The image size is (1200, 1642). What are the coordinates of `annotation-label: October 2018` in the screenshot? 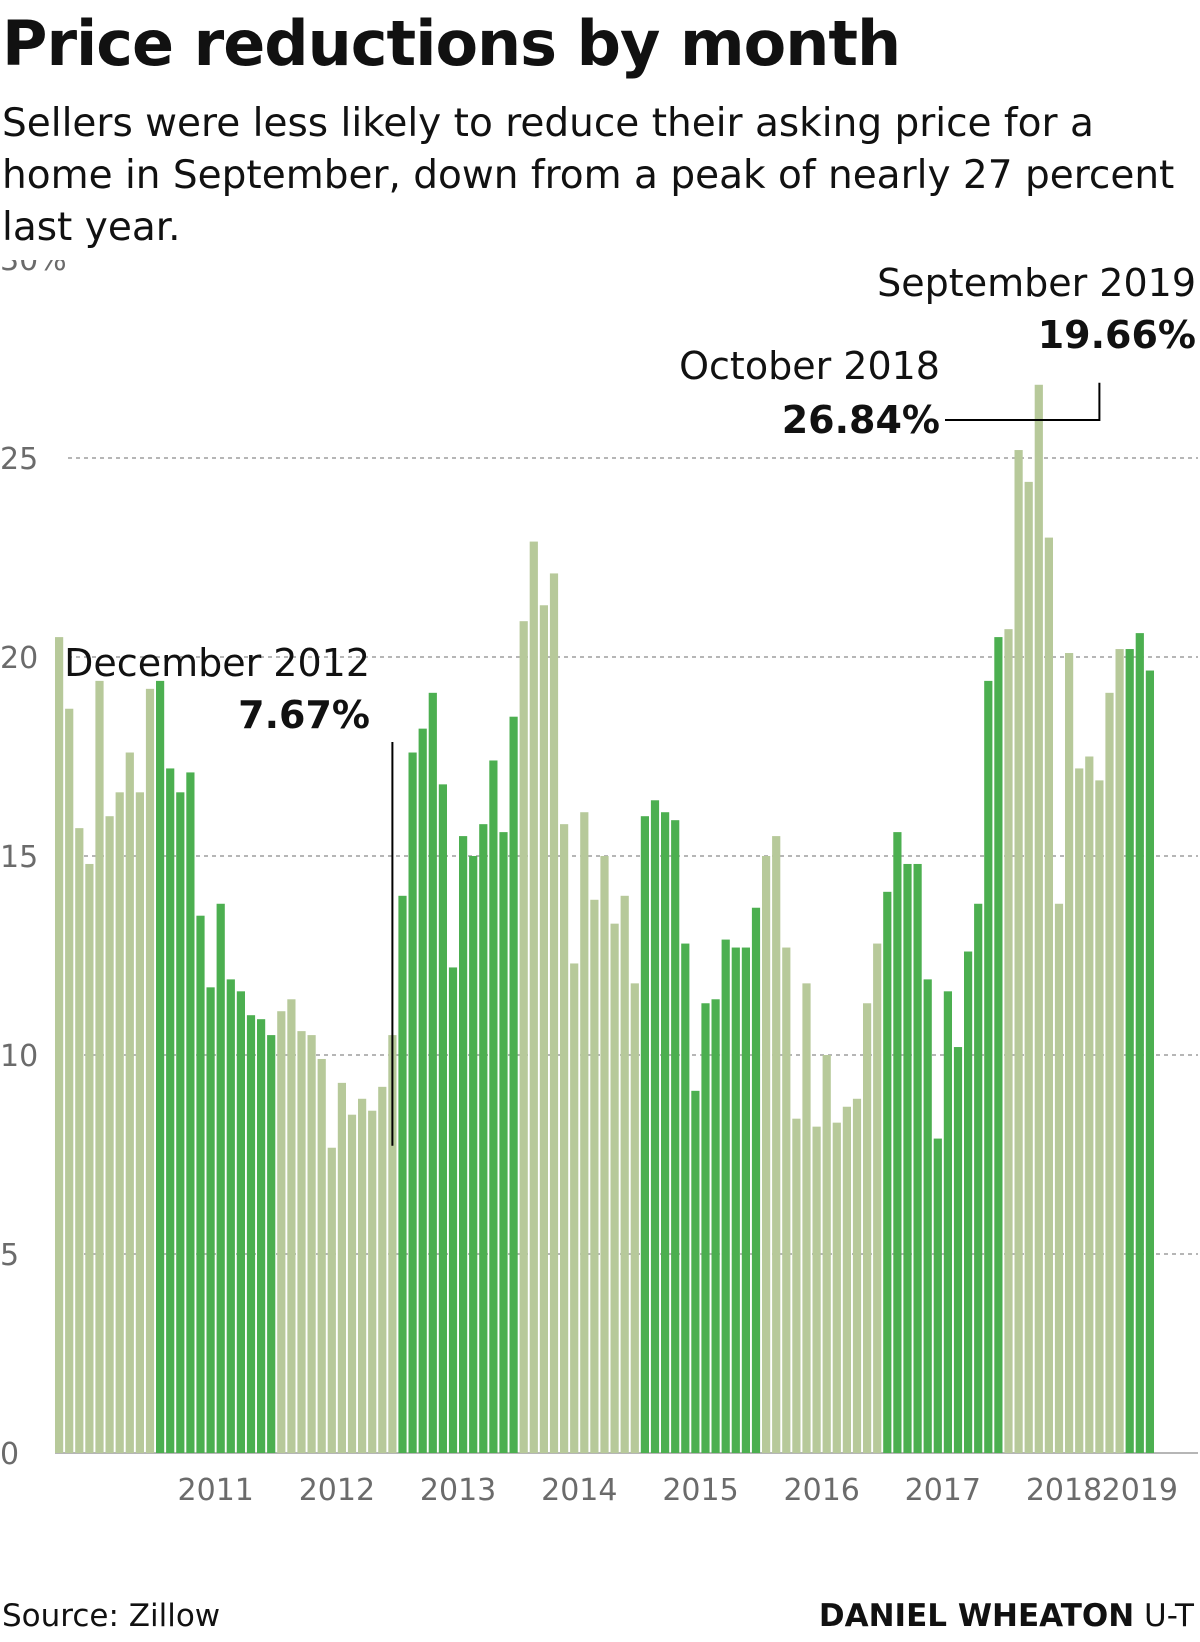 It's located at (809, 366).